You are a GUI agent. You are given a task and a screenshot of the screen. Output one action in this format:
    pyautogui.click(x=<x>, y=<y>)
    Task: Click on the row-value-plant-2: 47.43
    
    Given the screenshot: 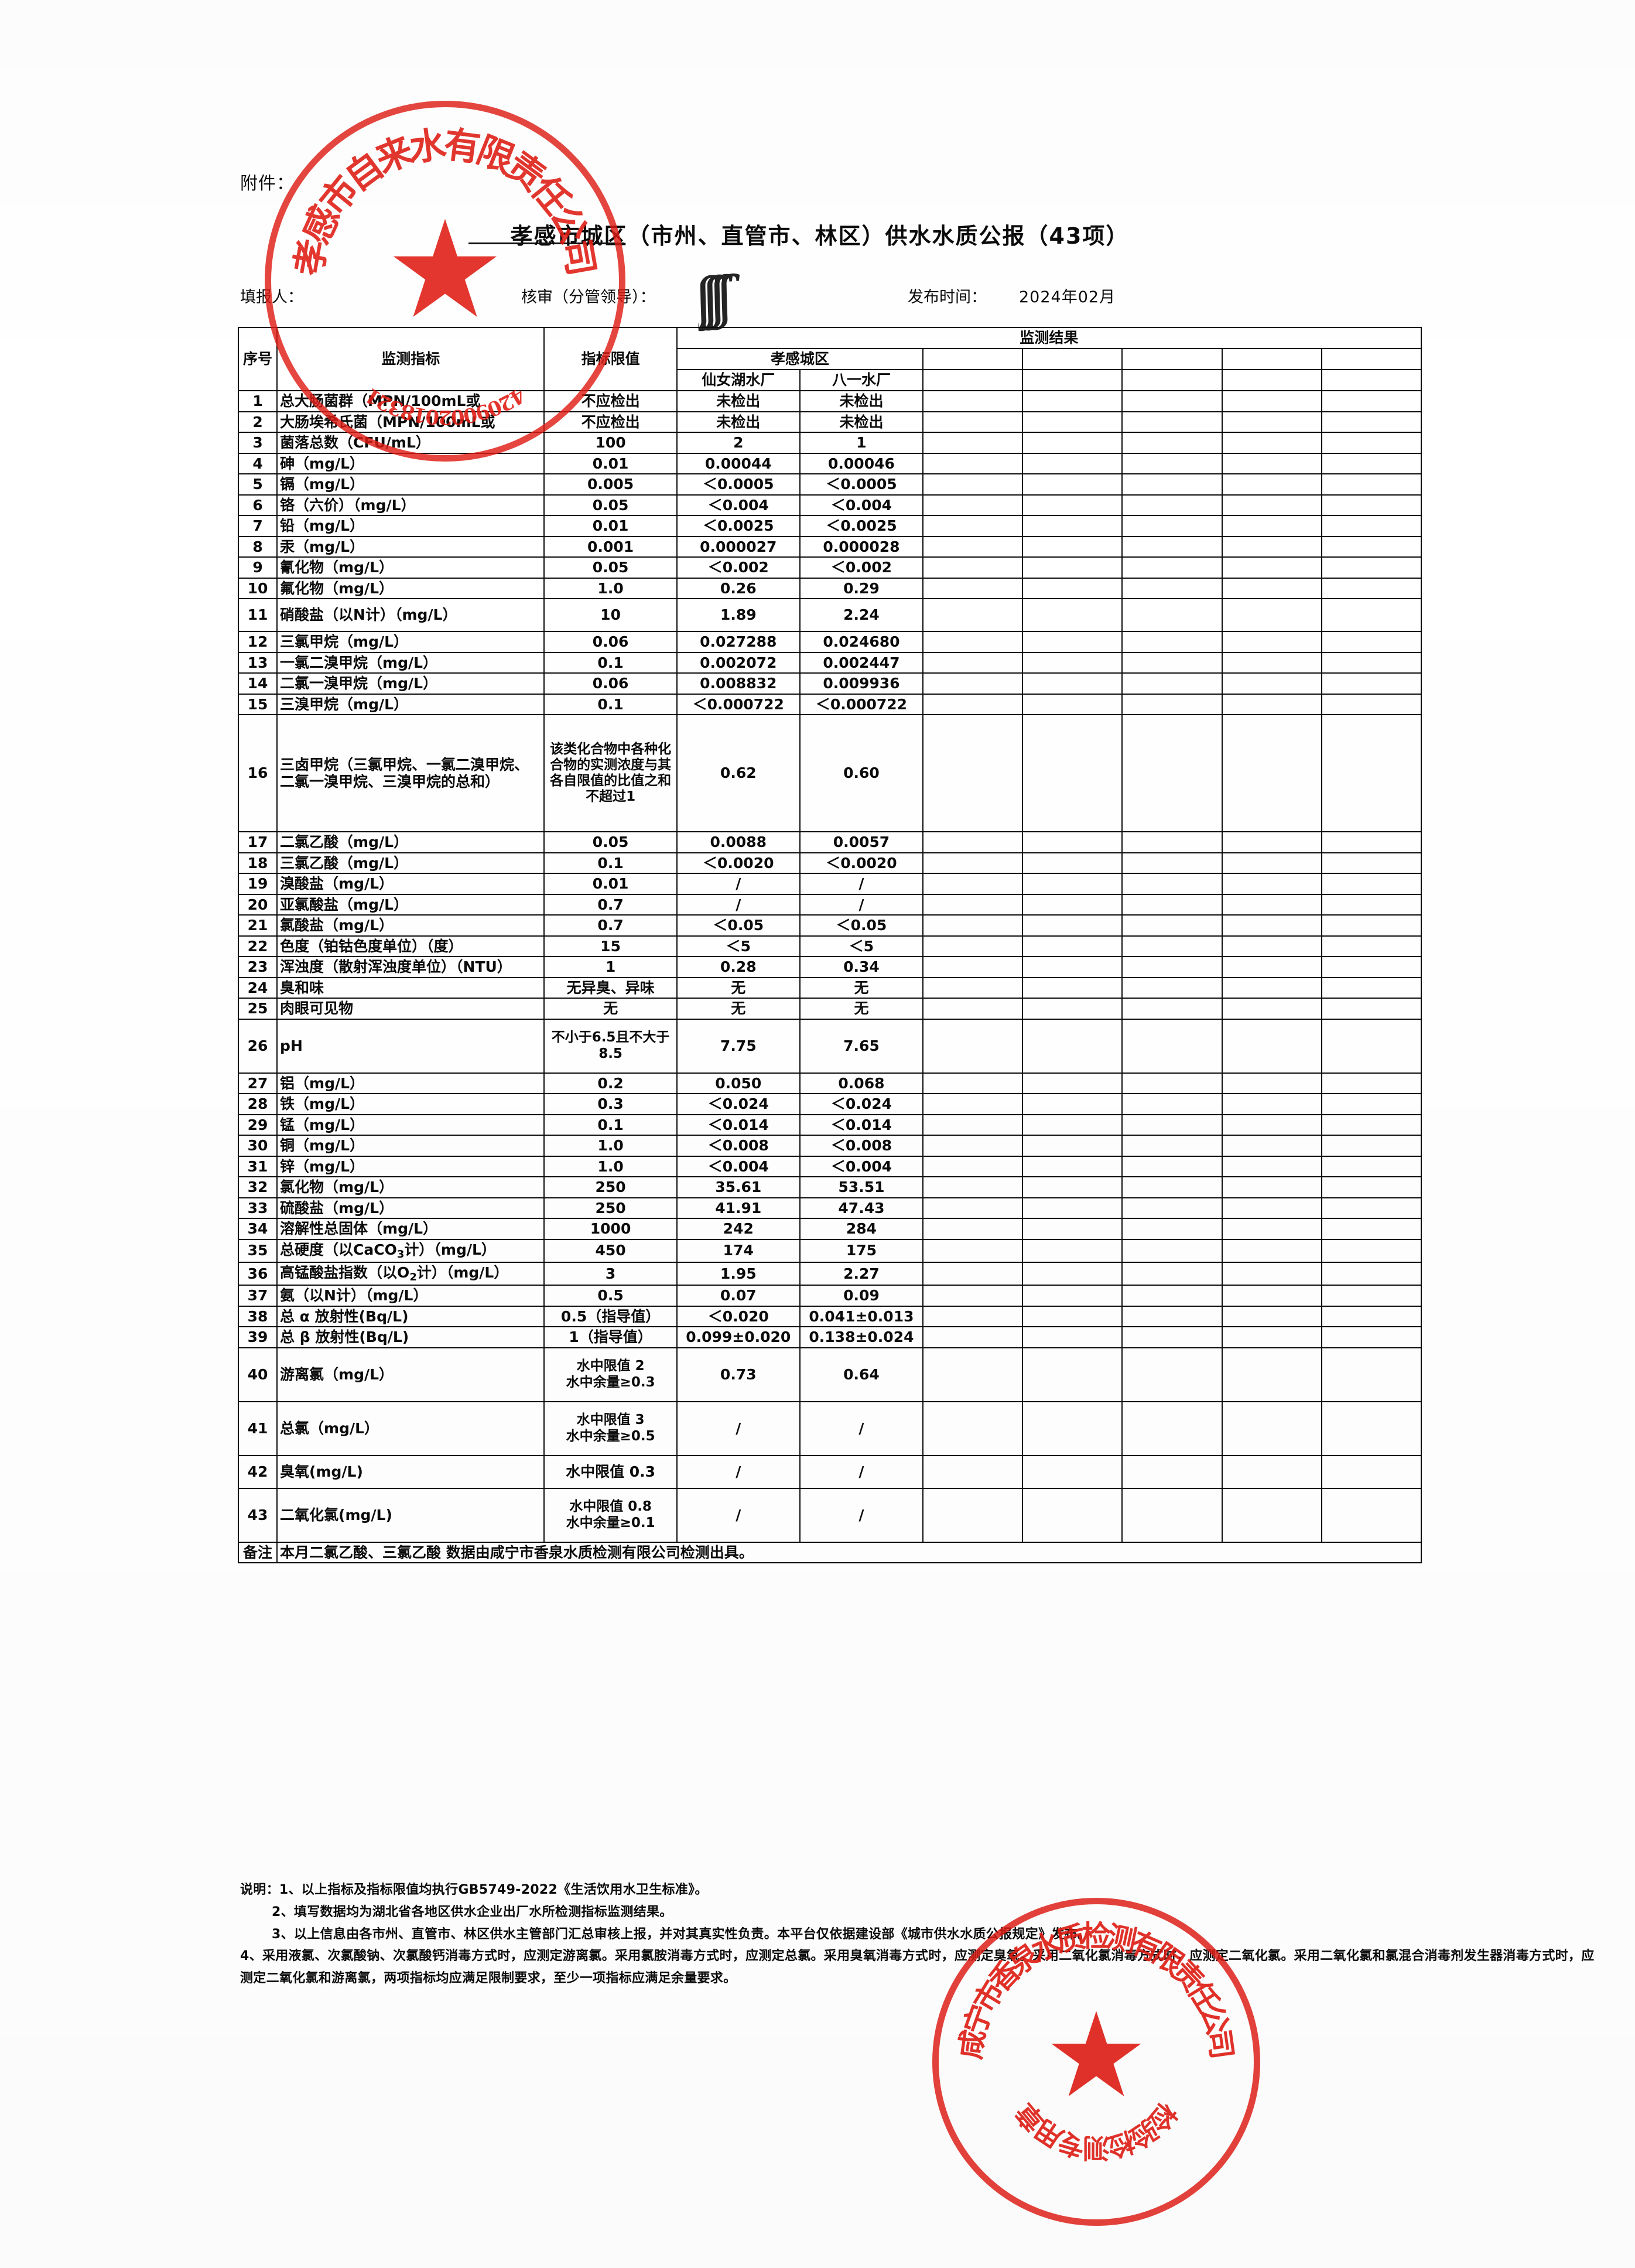 What is the action you would take?
    pyautogui.click(x=862, y=1208)
    